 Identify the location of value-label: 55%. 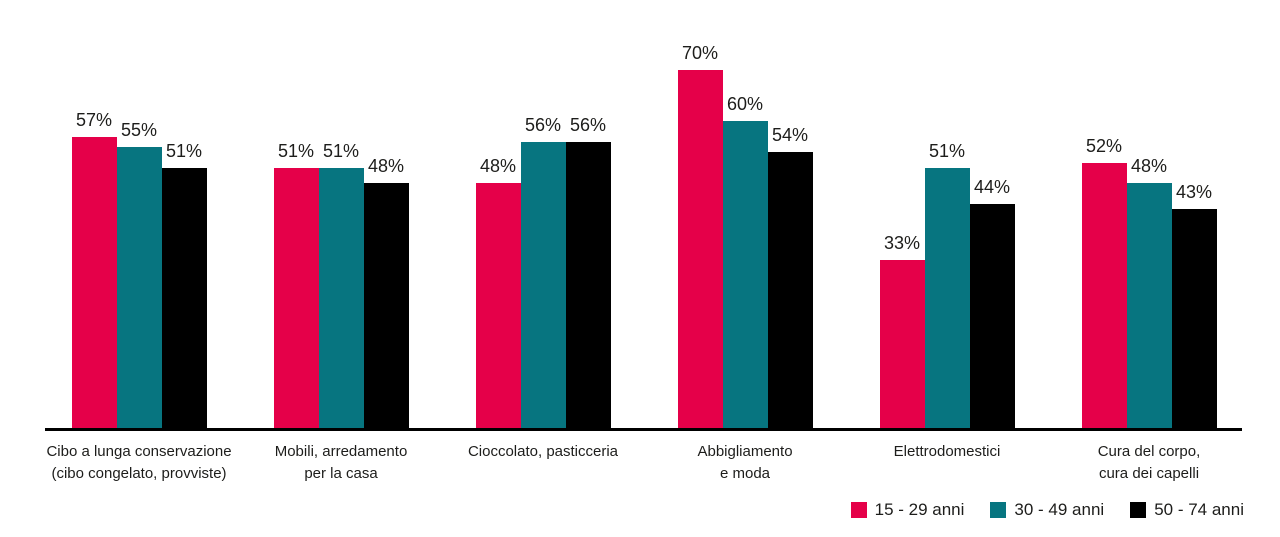
(139, 130).